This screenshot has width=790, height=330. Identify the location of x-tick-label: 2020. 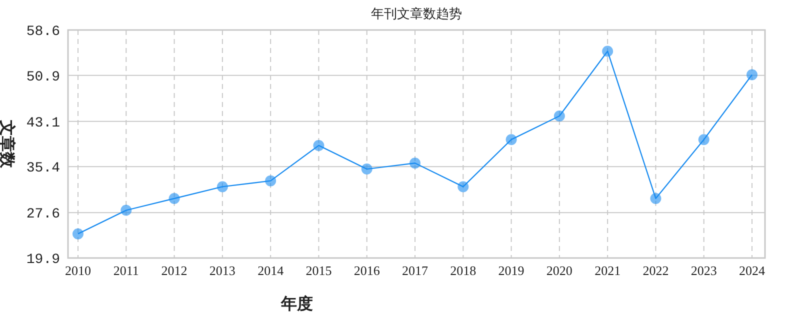
(559, 270).